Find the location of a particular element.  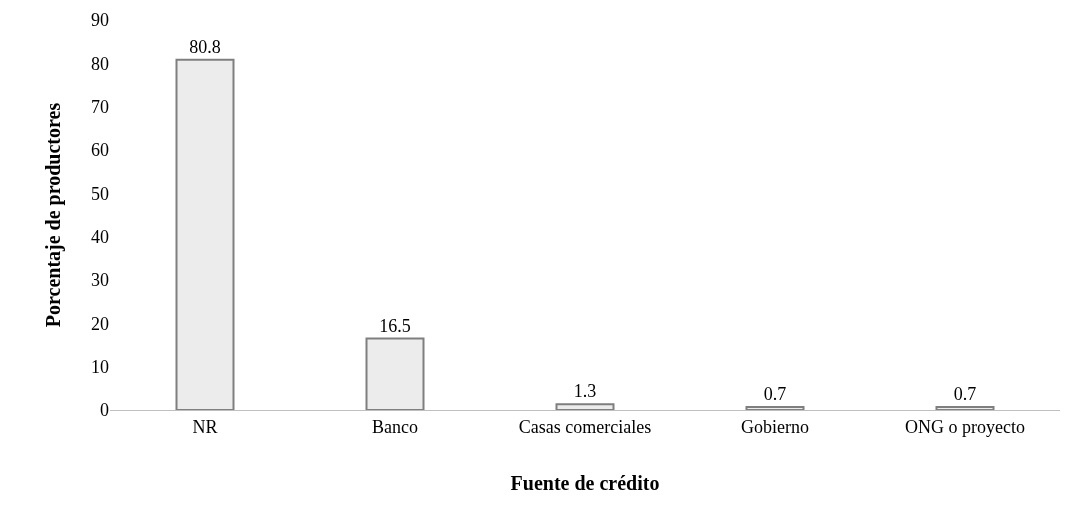

x-axis-title: Fuente de crédito is located at coordinates (585, 483).